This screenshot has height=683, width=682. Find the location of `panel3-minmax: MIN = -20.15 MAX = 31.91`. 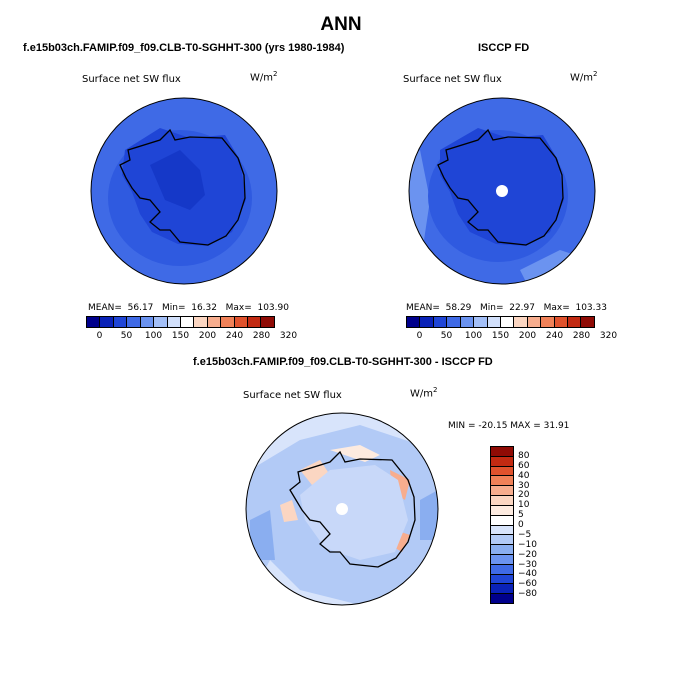

panel3-minmax: MIN = -20.15 MAX = 31.91 is located at coordinates (509, 426).